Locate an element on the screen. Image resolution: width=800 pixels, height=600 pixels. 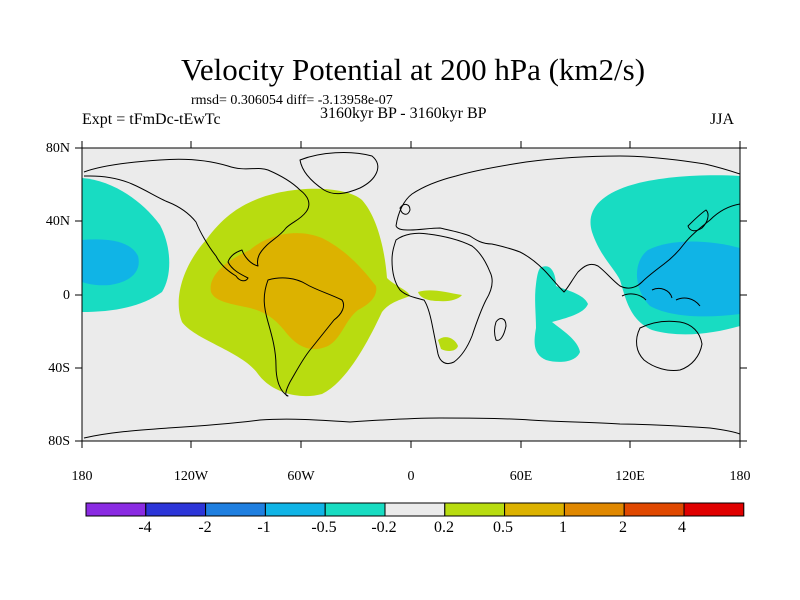
coastline-japan is located at coordinates (698, 220).